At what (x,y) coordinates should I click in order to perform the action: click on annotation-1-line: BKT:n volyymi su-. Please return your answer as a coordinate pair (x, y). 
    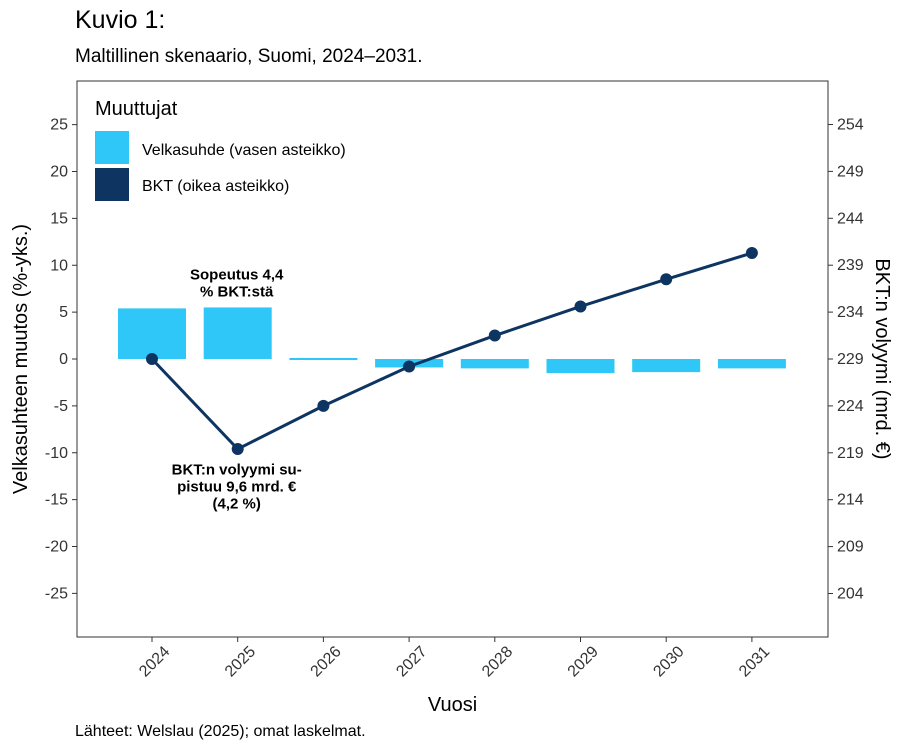
    Looking at the image, I should click on (237, 469).